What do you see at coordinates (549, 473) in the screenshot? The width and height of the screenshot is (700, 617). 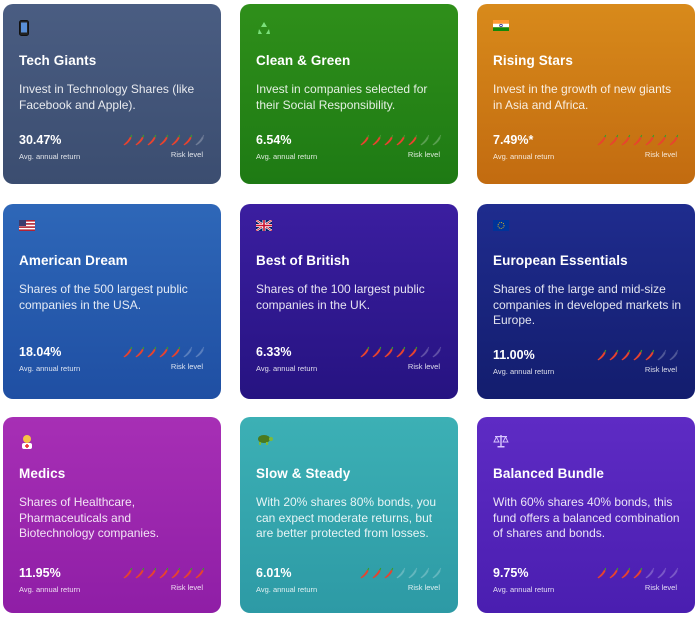 I see `fund-title: Balanced Bundle` at bounding box center [549, 473].